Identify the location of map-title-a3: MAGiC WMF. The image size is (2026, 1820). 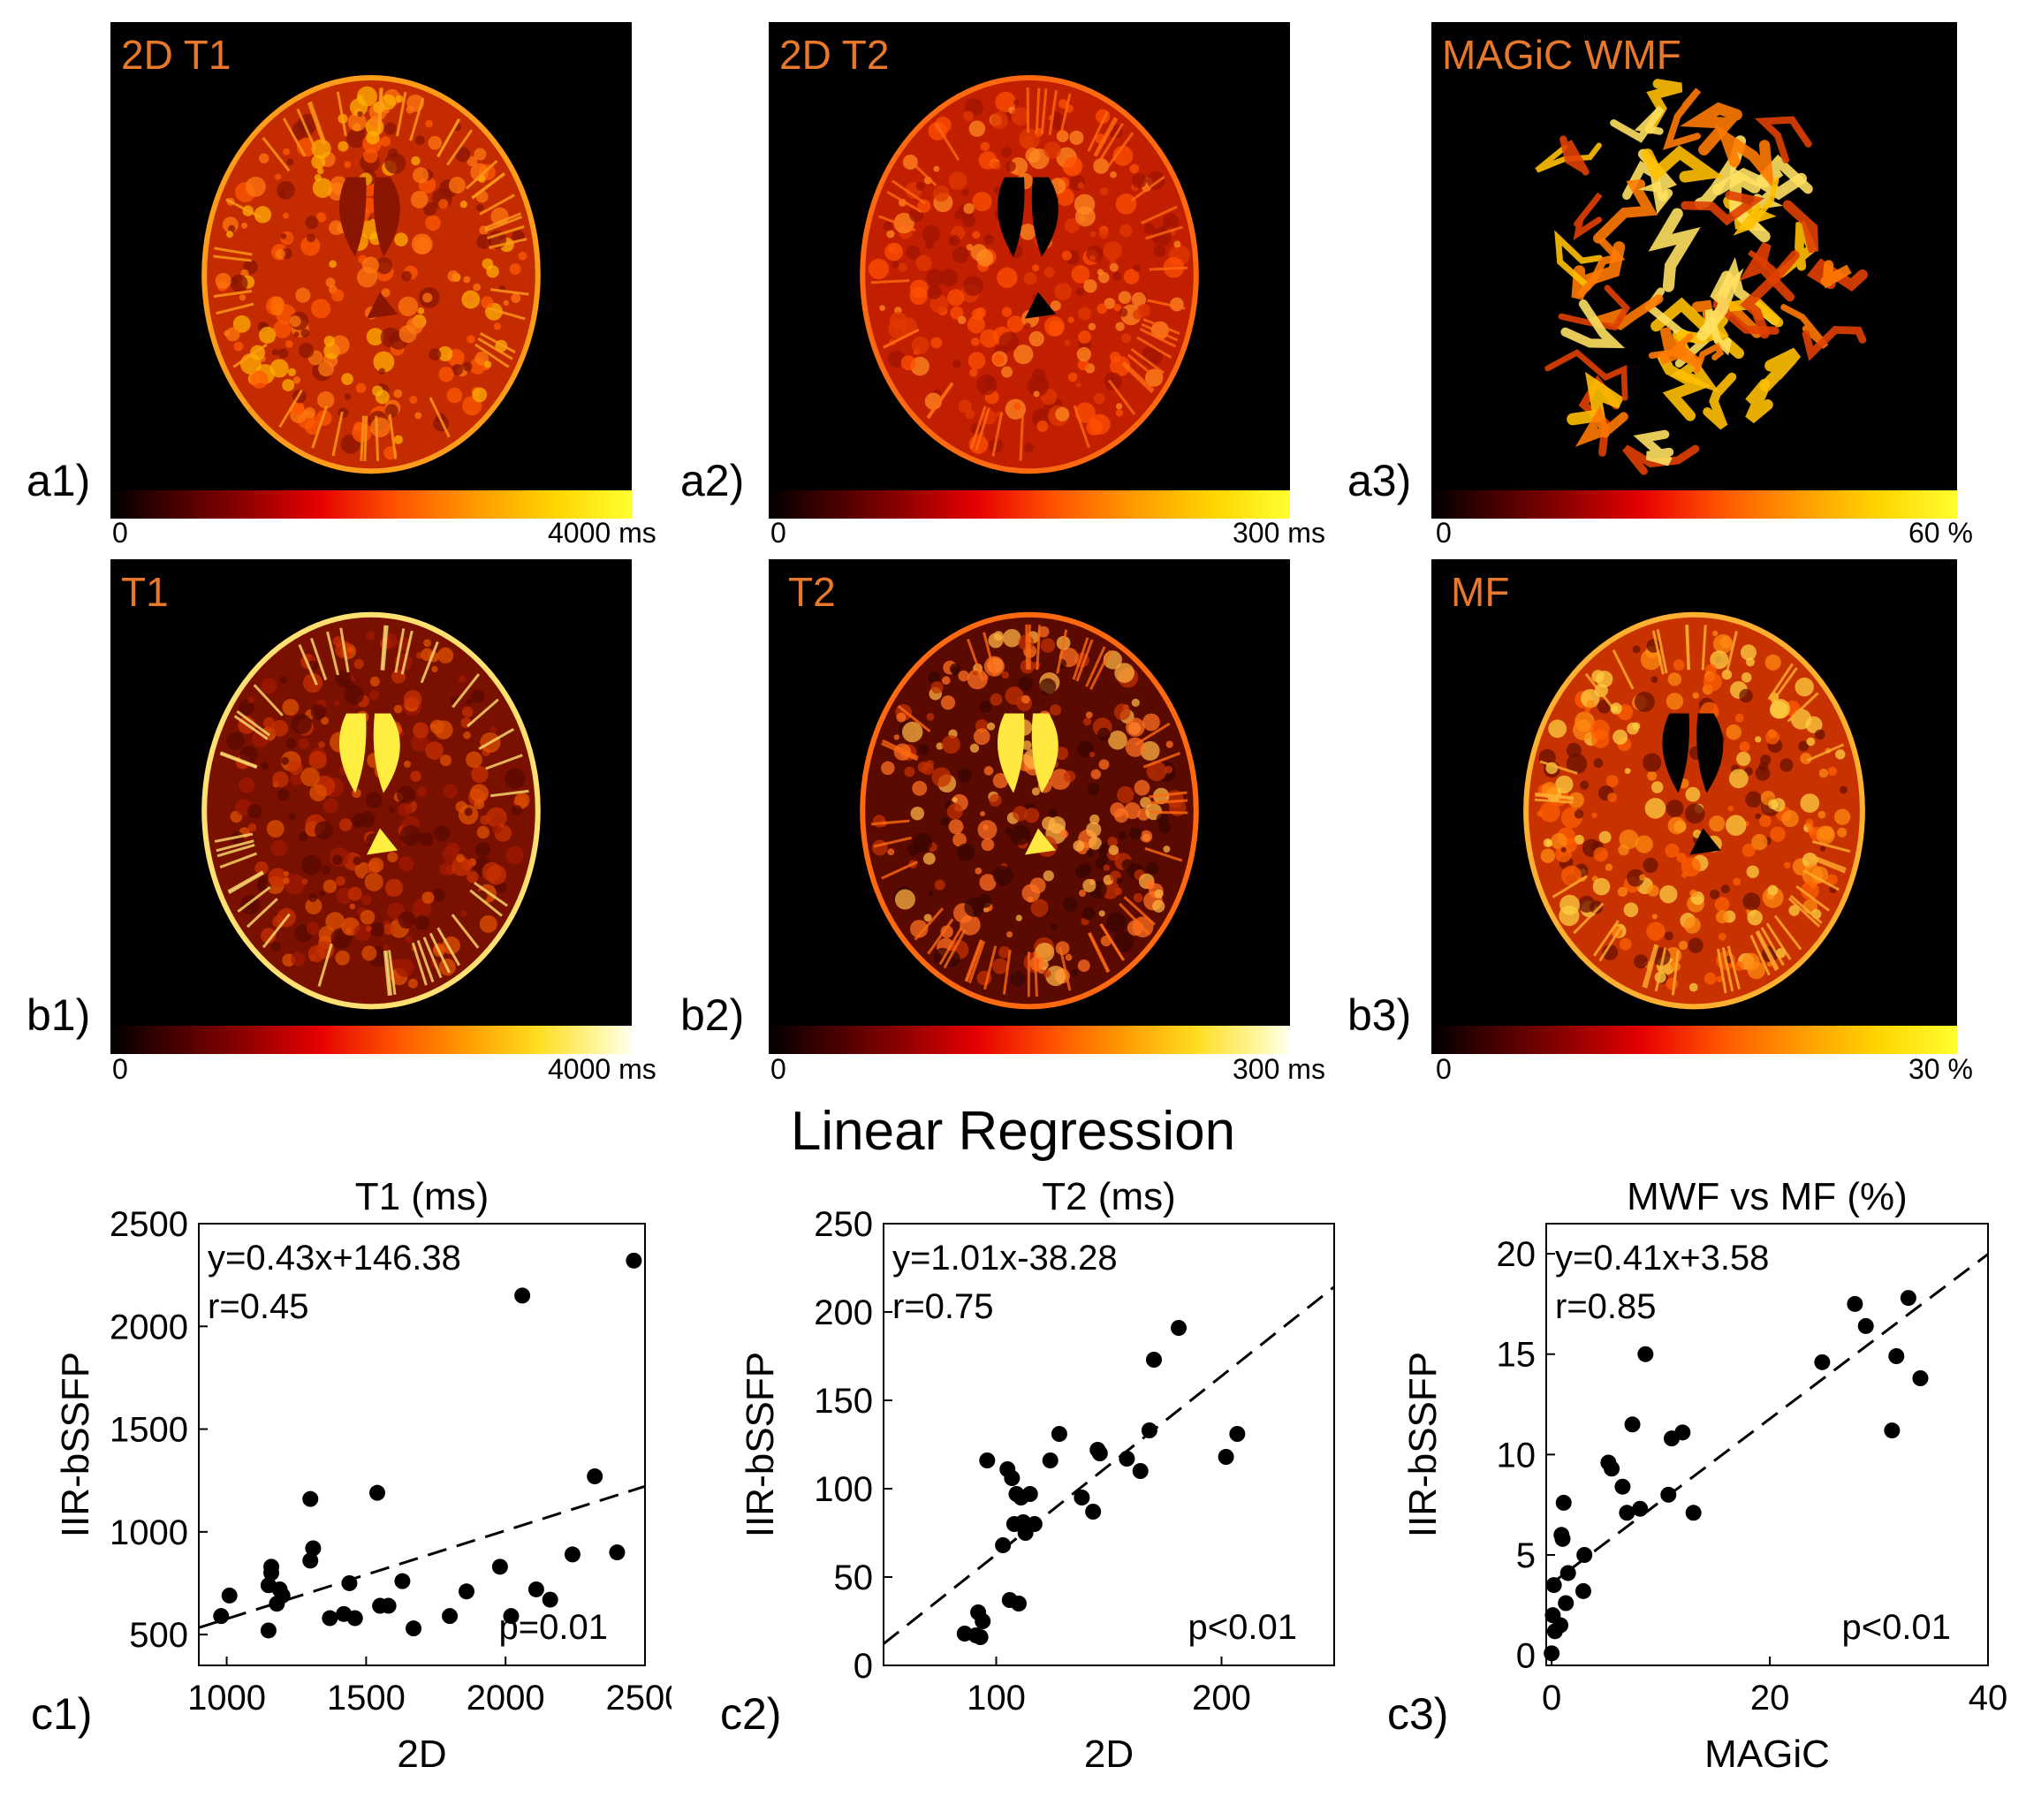
(1561, 55).